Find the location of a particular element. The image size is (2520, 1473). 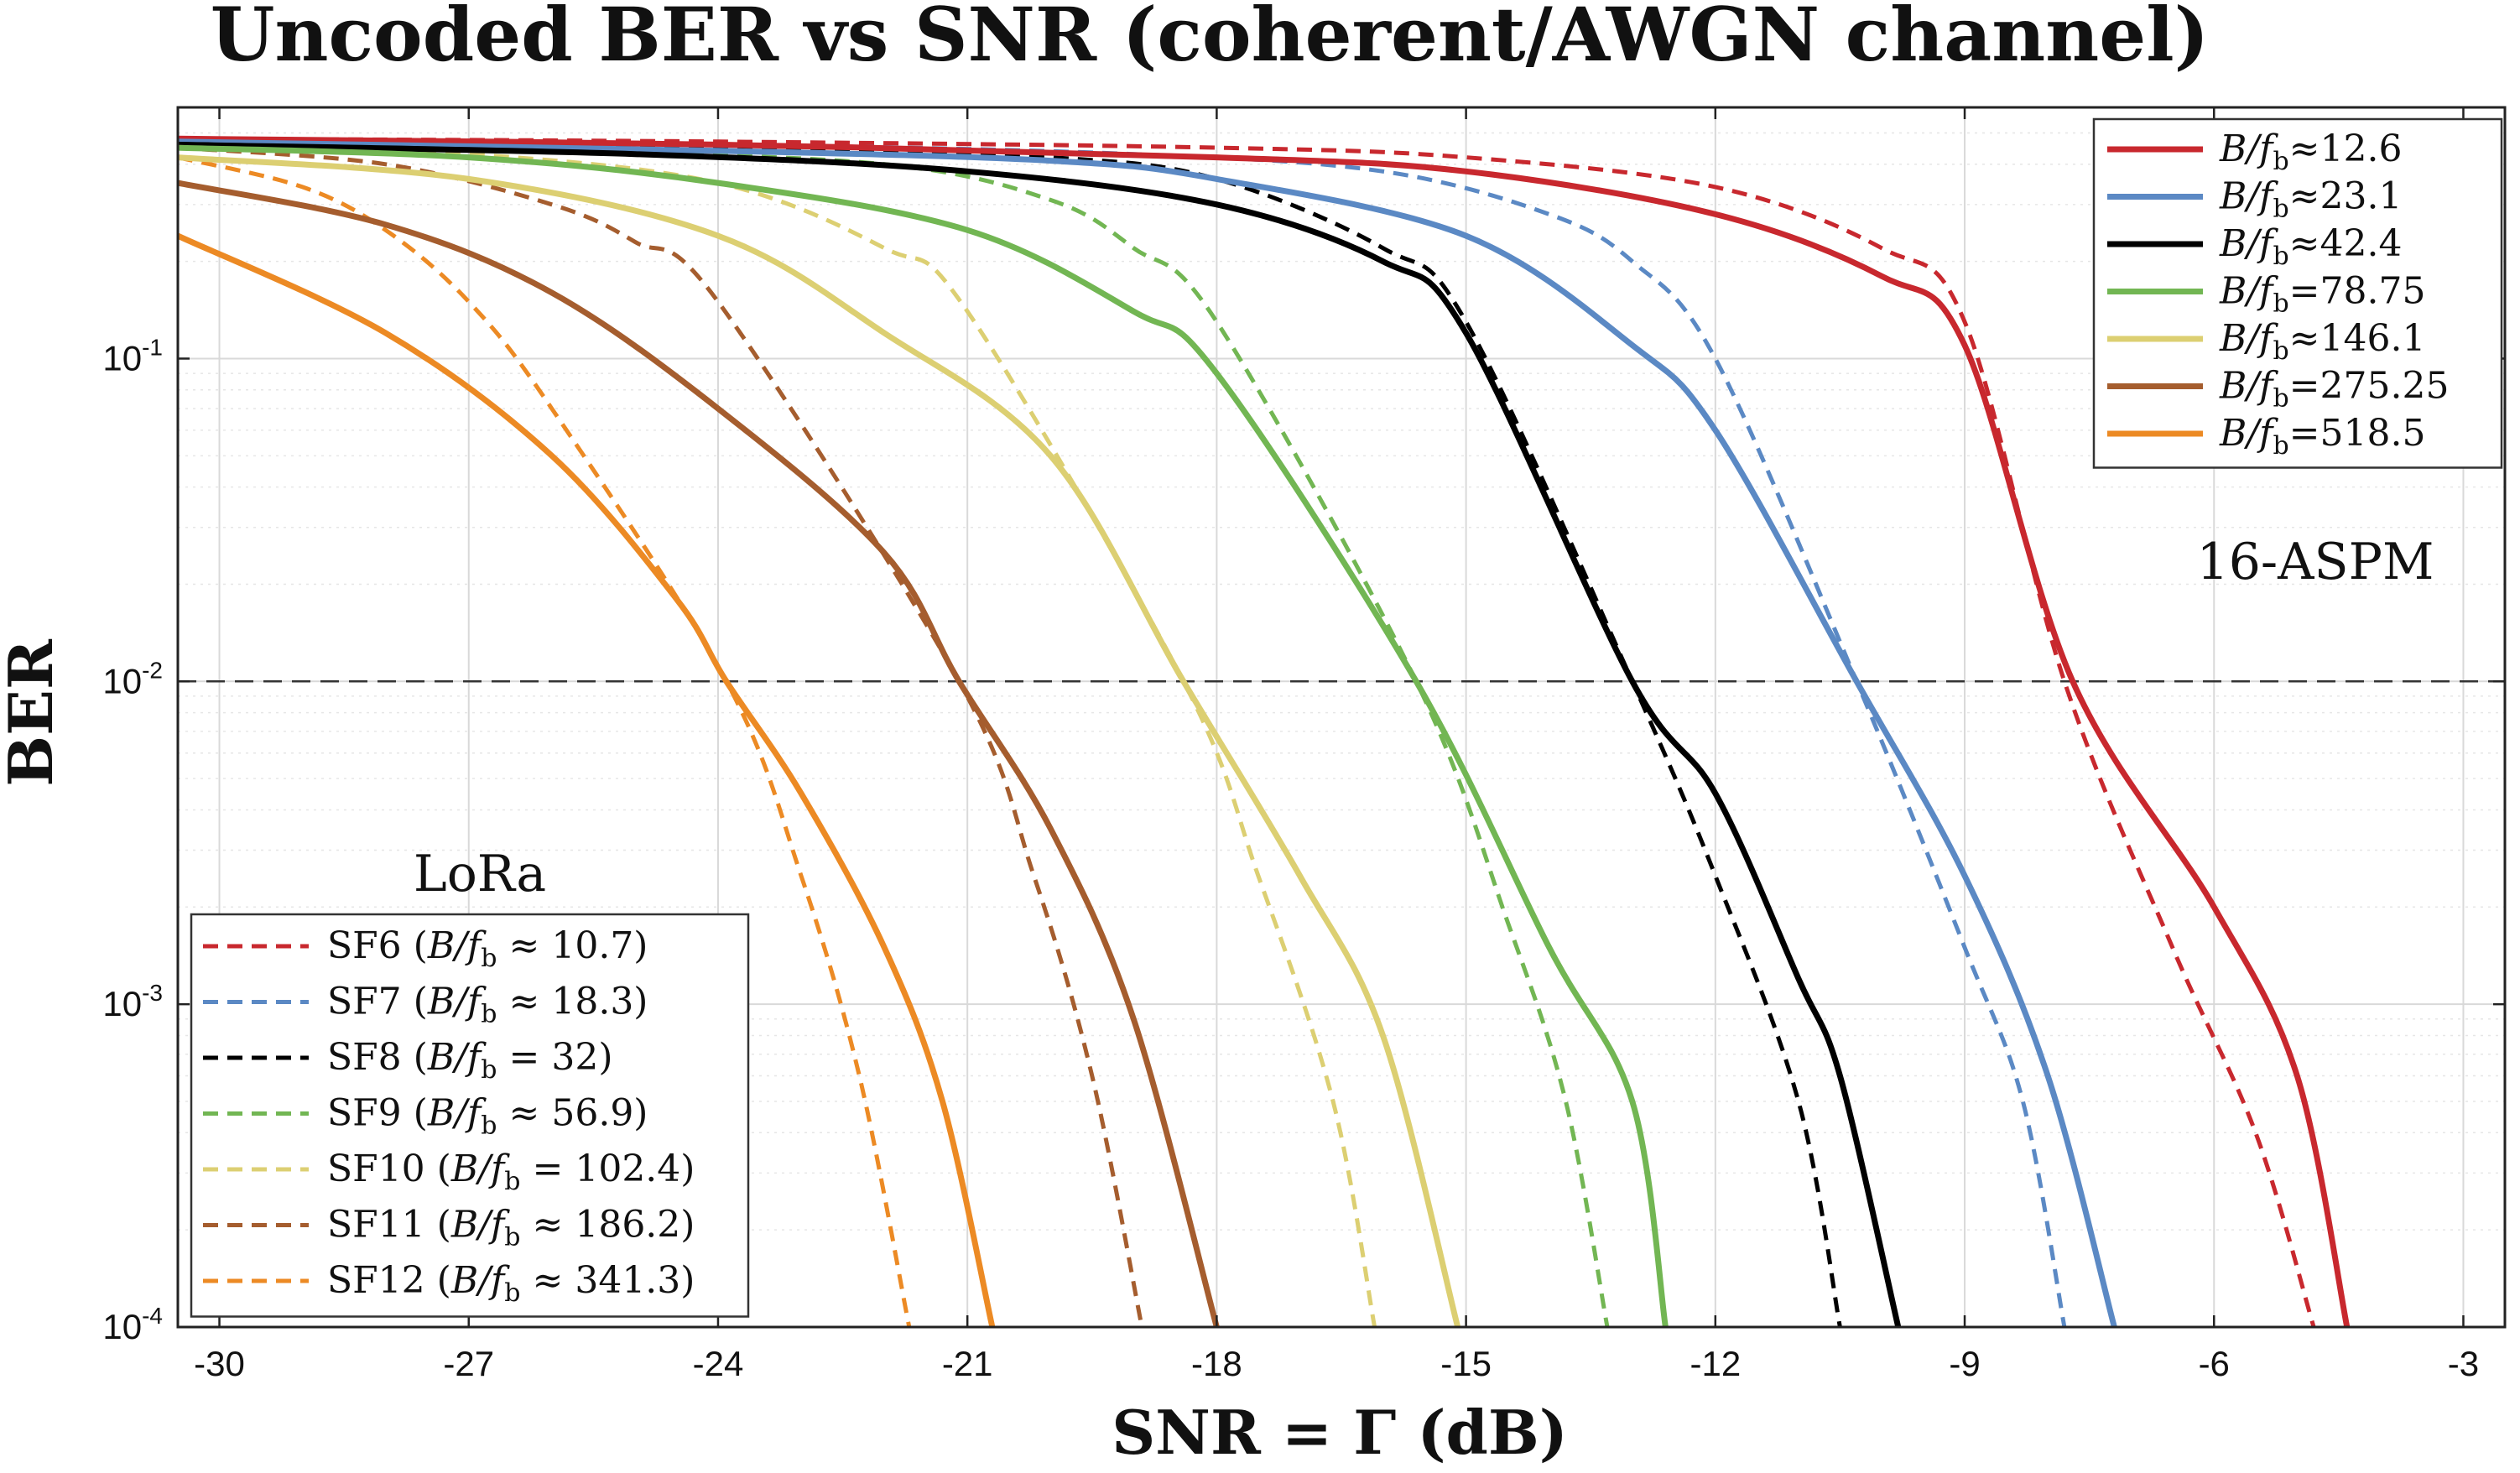

legend-lora-label: SF12 (B/fb ≈ 341.3) is located at coordinates (511, 1283).